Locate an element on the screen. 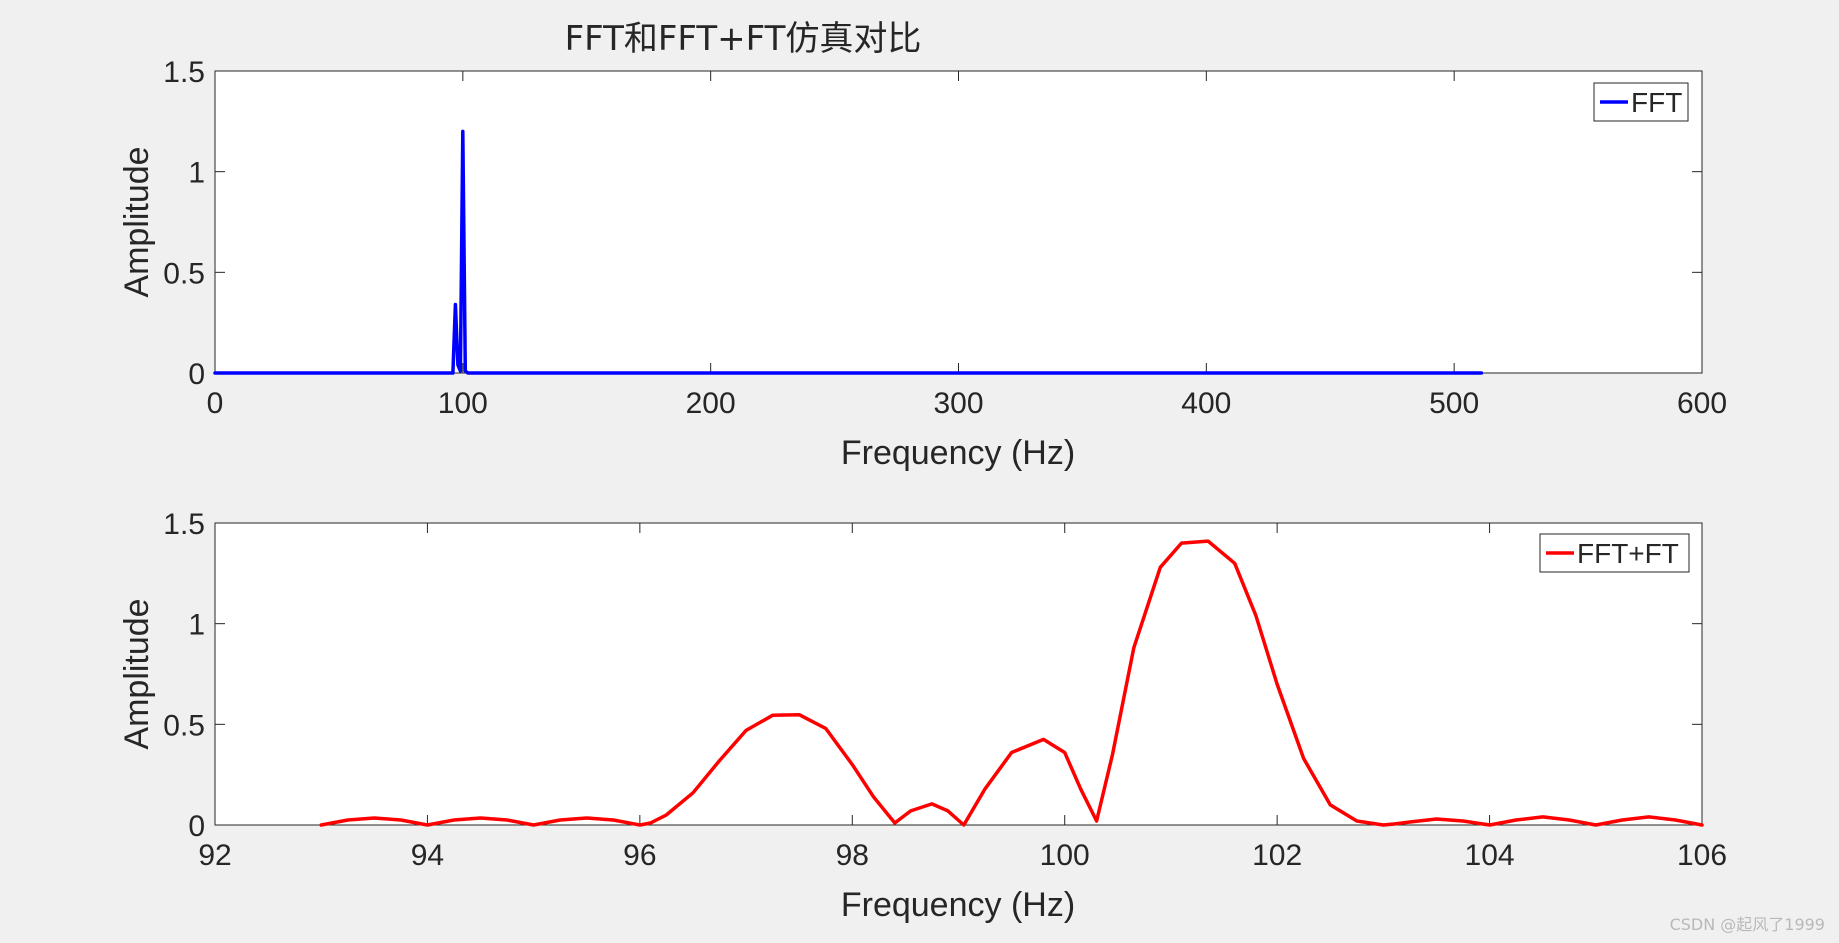 This screenshot has height=943, width=1839. watermark: CSDN @起风了1999 is located at coordinates (1747, 924).